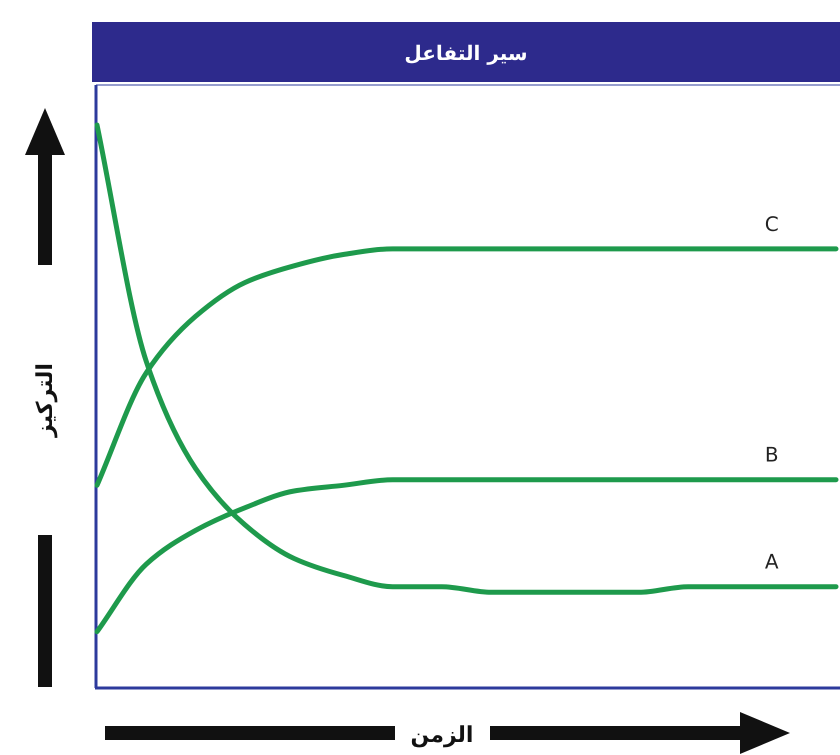 The image size is (840, 755). What do you see at coordinates (466, 53) in the screenshot?
I see `chart-title: سير التفاعل` at bounding box center [466, 53].